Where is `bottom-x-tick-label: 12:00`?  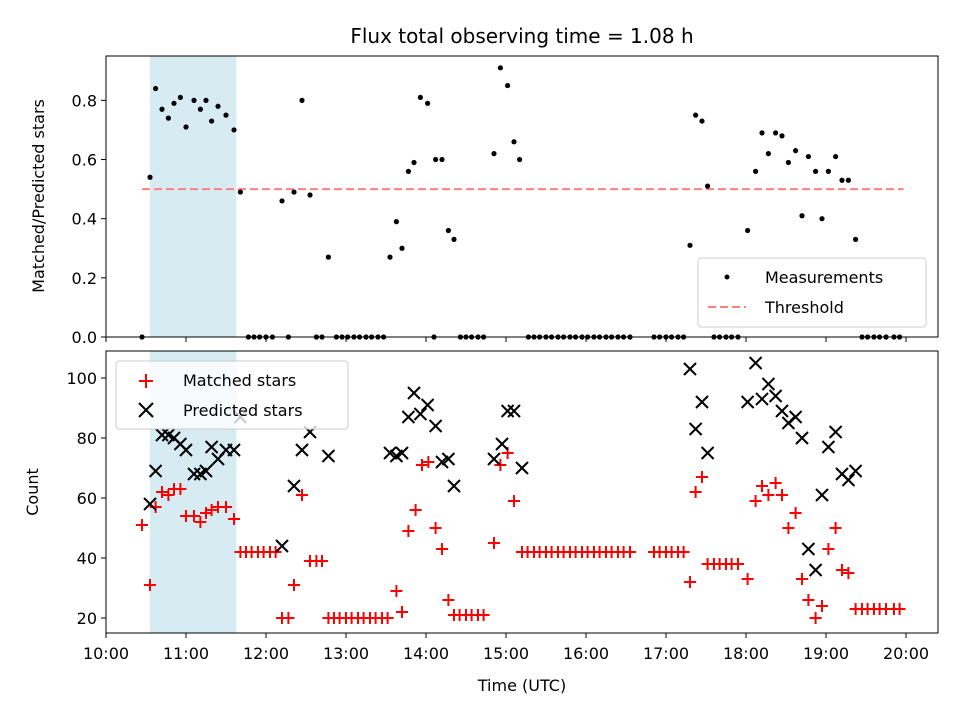
bottom-x-tick-label: 12:00 is located at coordinates (266, 653).